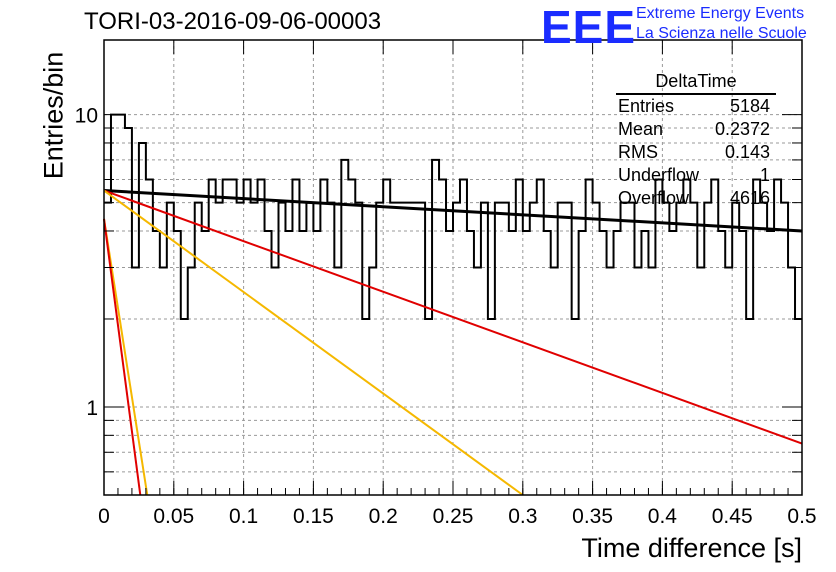 This screenshot has width=836, height=572. I want to click on stats-value: 4616, so click(749, 198).